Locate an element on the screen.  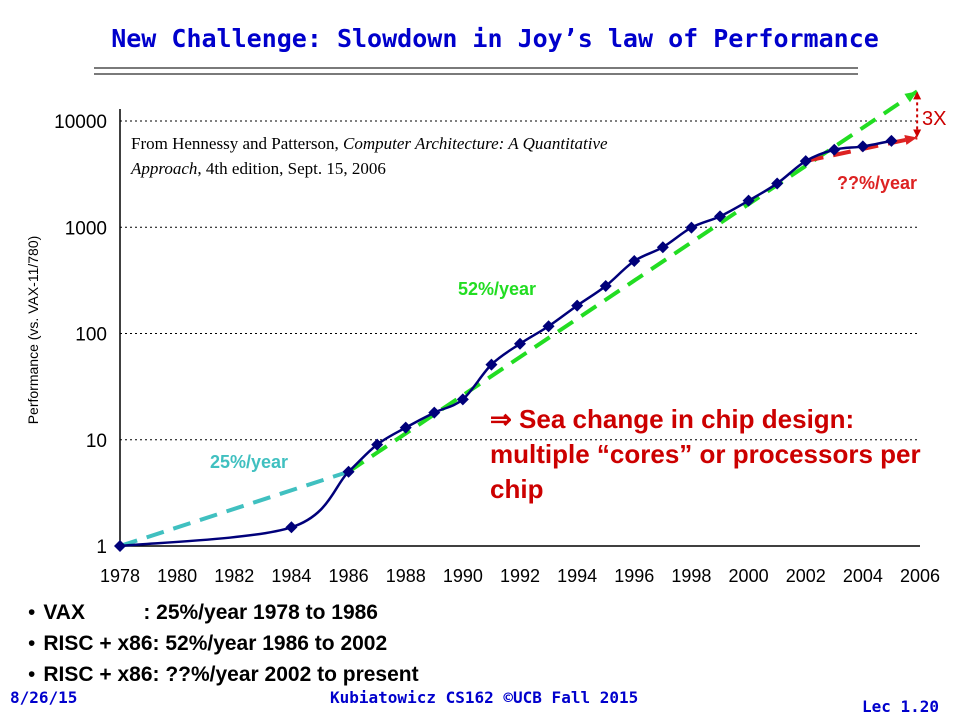
reference-part-1: From Hennessy and Patterson, is located at coordinates (237, 143).